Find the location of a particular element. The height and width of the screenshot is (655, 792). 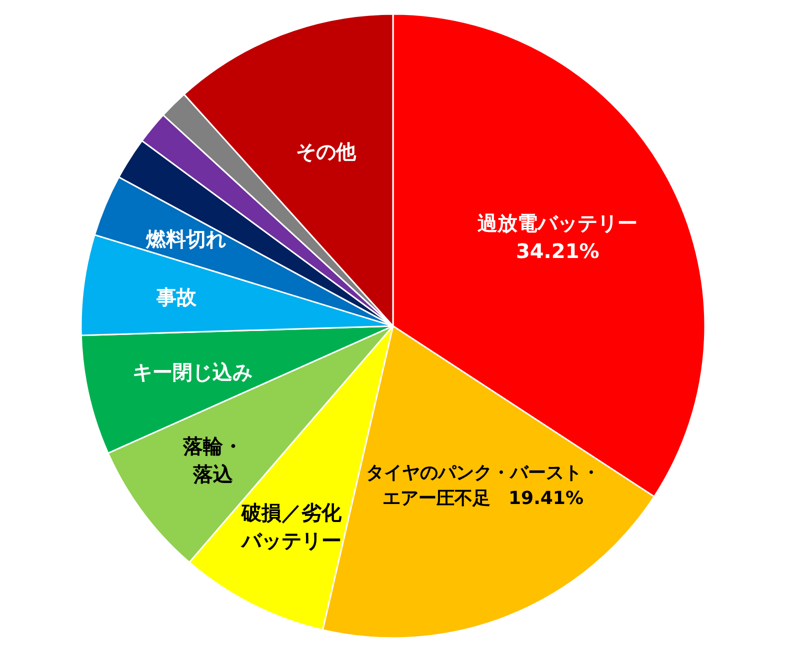

slice-label: その他 is located at coordinates (326, 151).